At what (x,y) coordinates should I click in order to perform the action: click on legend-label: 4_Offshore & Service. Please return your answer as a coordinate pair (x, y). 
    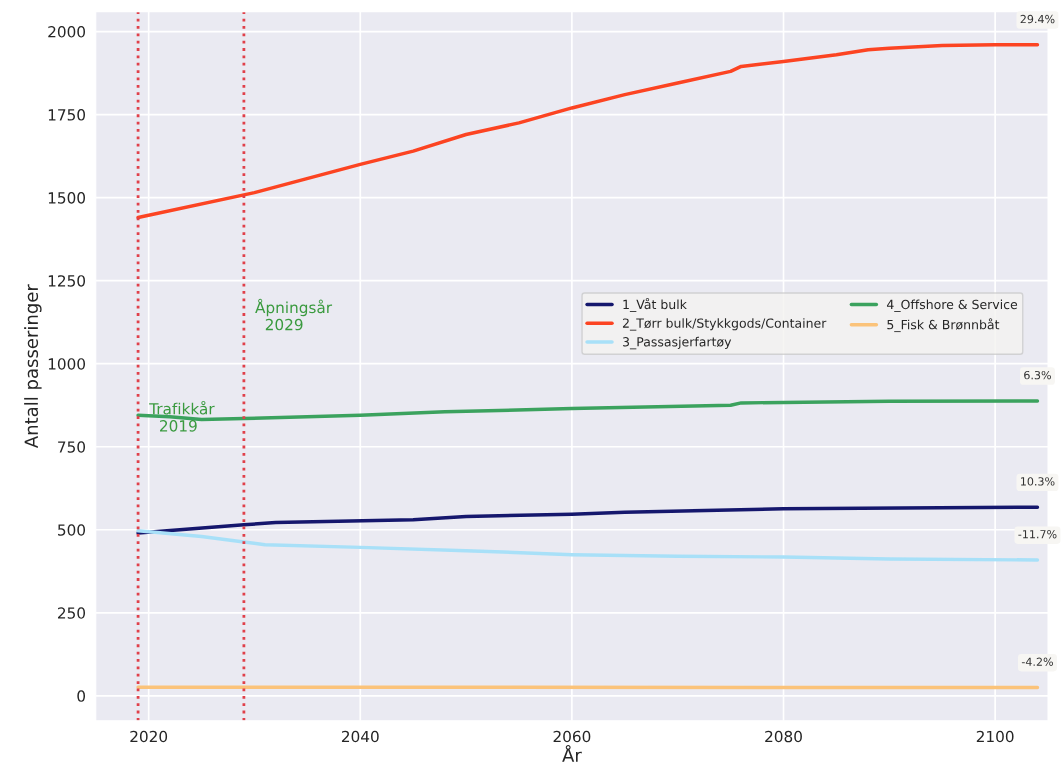
    Looking at the image, I should click on (952, 305).